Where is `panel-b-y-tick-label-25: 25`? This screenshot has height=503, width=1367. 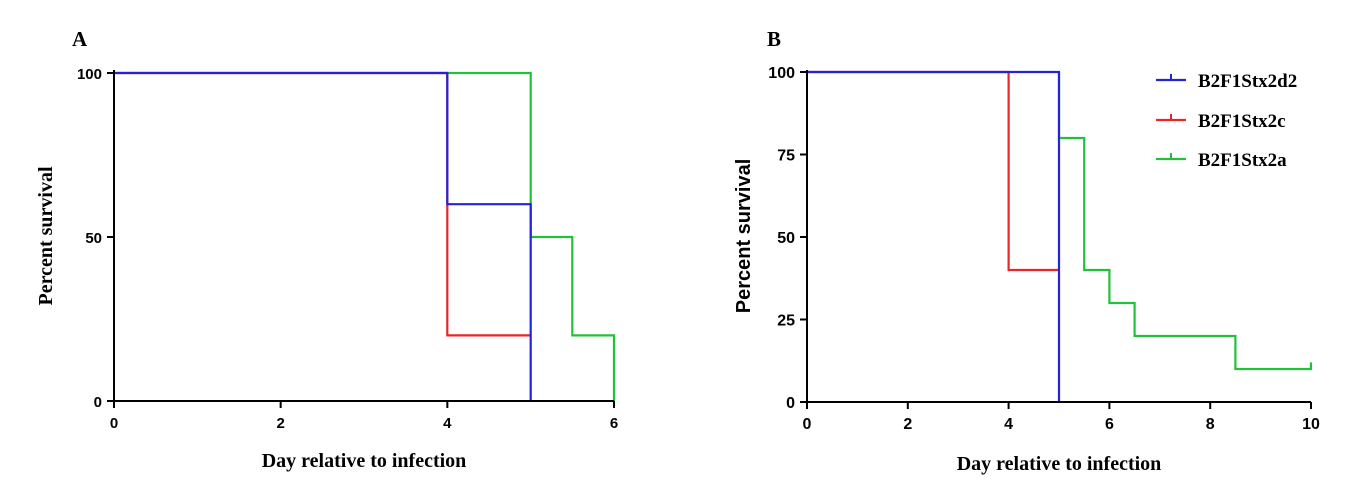
panel-b-y-tick-label-25: 25 is located at coordinates (786, 321).